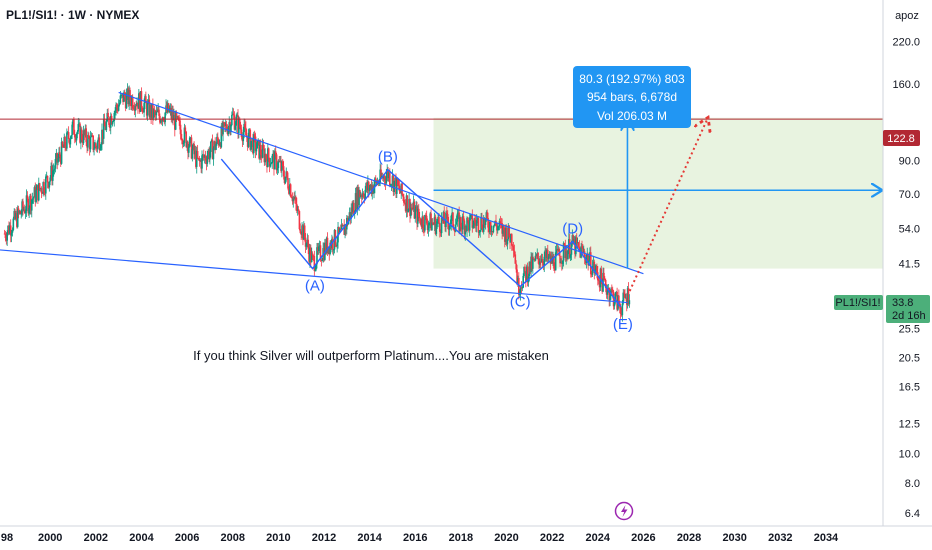 The height and width of the screenshot is (550, 932). I want to click on last-price-value: 33.8, so click(902, 303).